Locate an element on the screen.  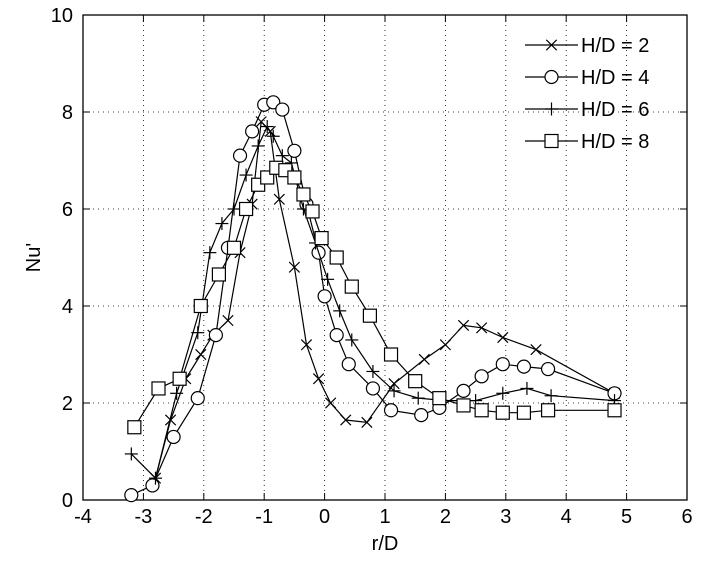
y-tick-label: 0 is located at coordinates (67, 501).